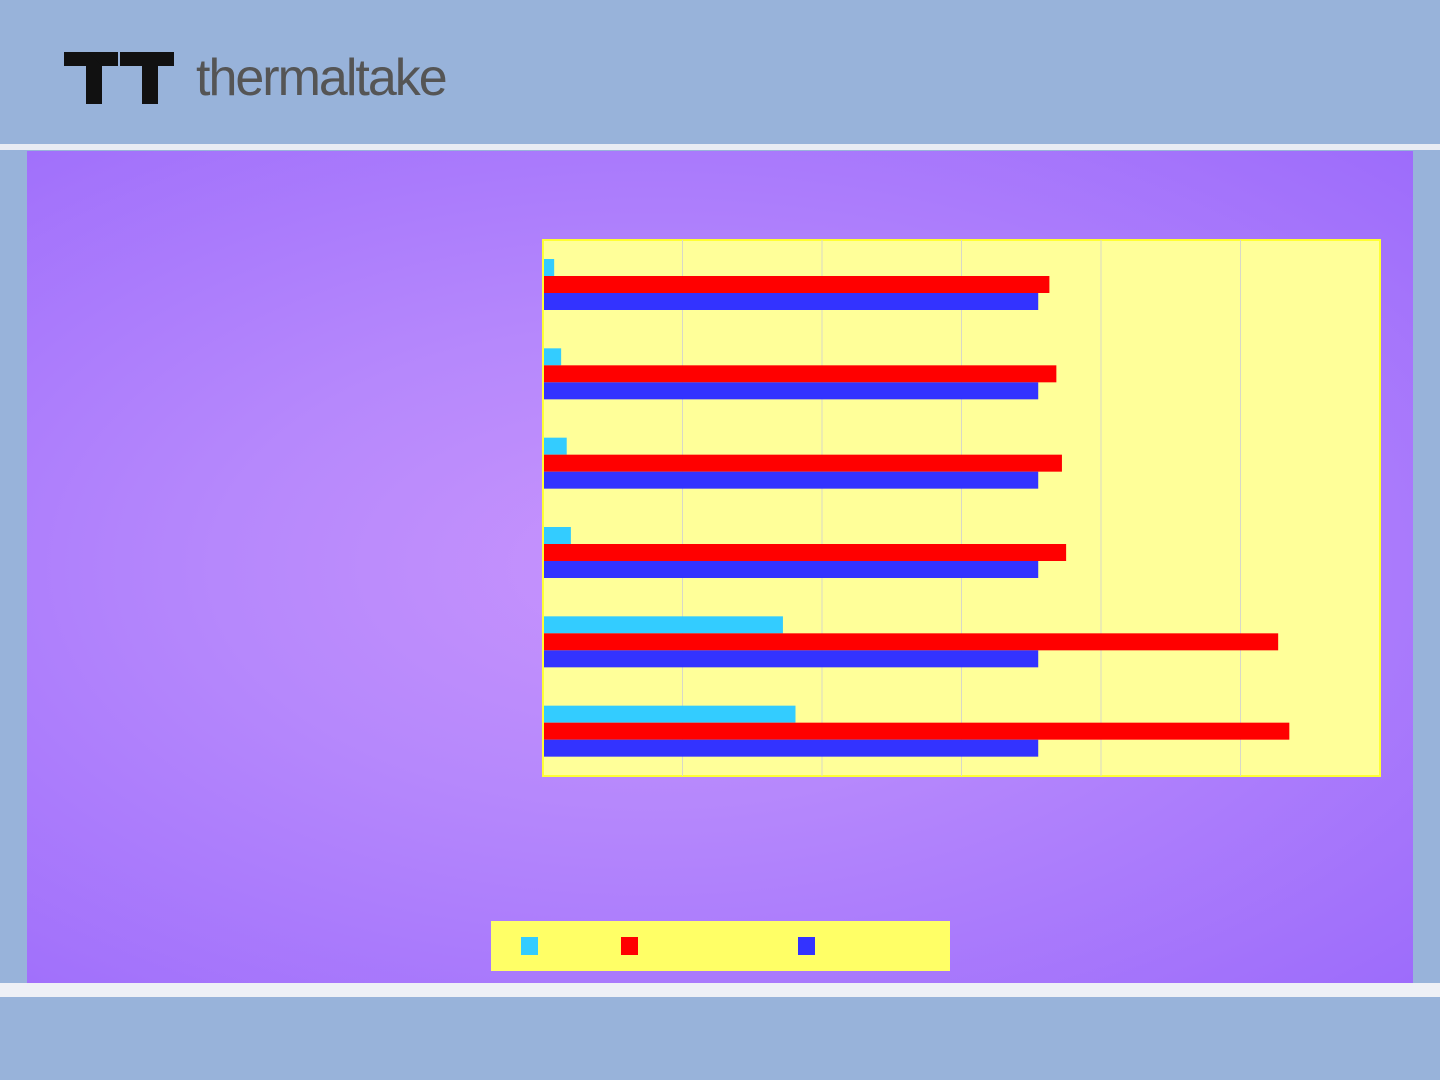 The width and height of the screenshot is (1440, 1080). I want to click on header: thermaltake, so click(720, 72).